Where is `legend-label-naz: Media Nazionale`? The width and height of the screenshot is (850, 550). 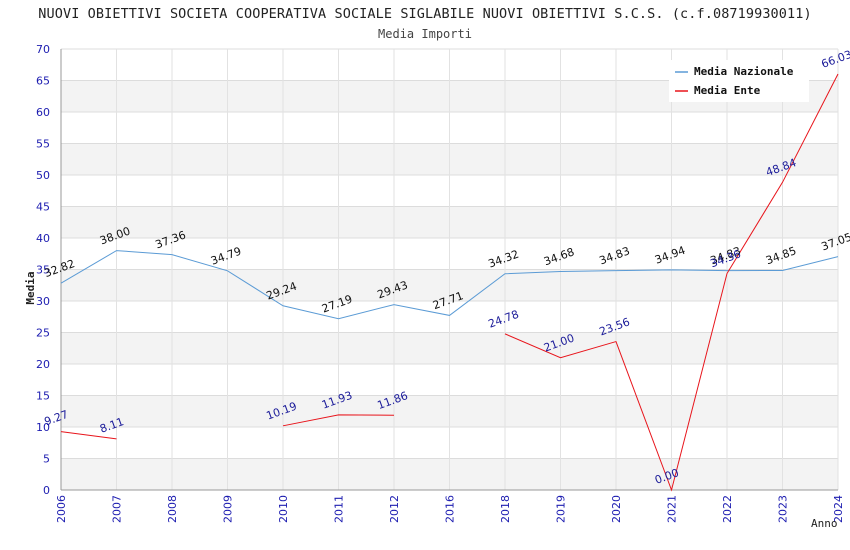
legend-label-naz: Media Nazionale is located at coordinates (744, 71).